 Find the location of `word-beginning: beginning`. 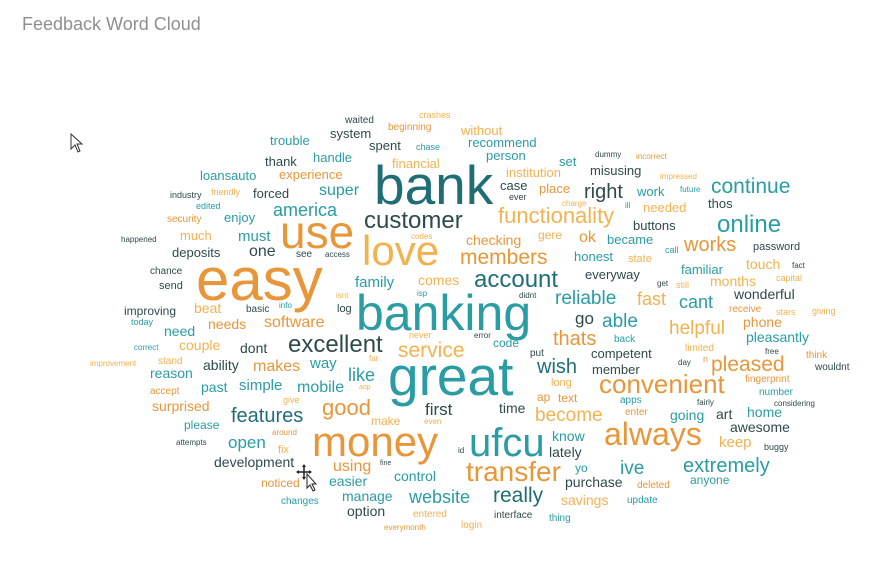

word-beginning: beginning is located at coordinates (409, 127).